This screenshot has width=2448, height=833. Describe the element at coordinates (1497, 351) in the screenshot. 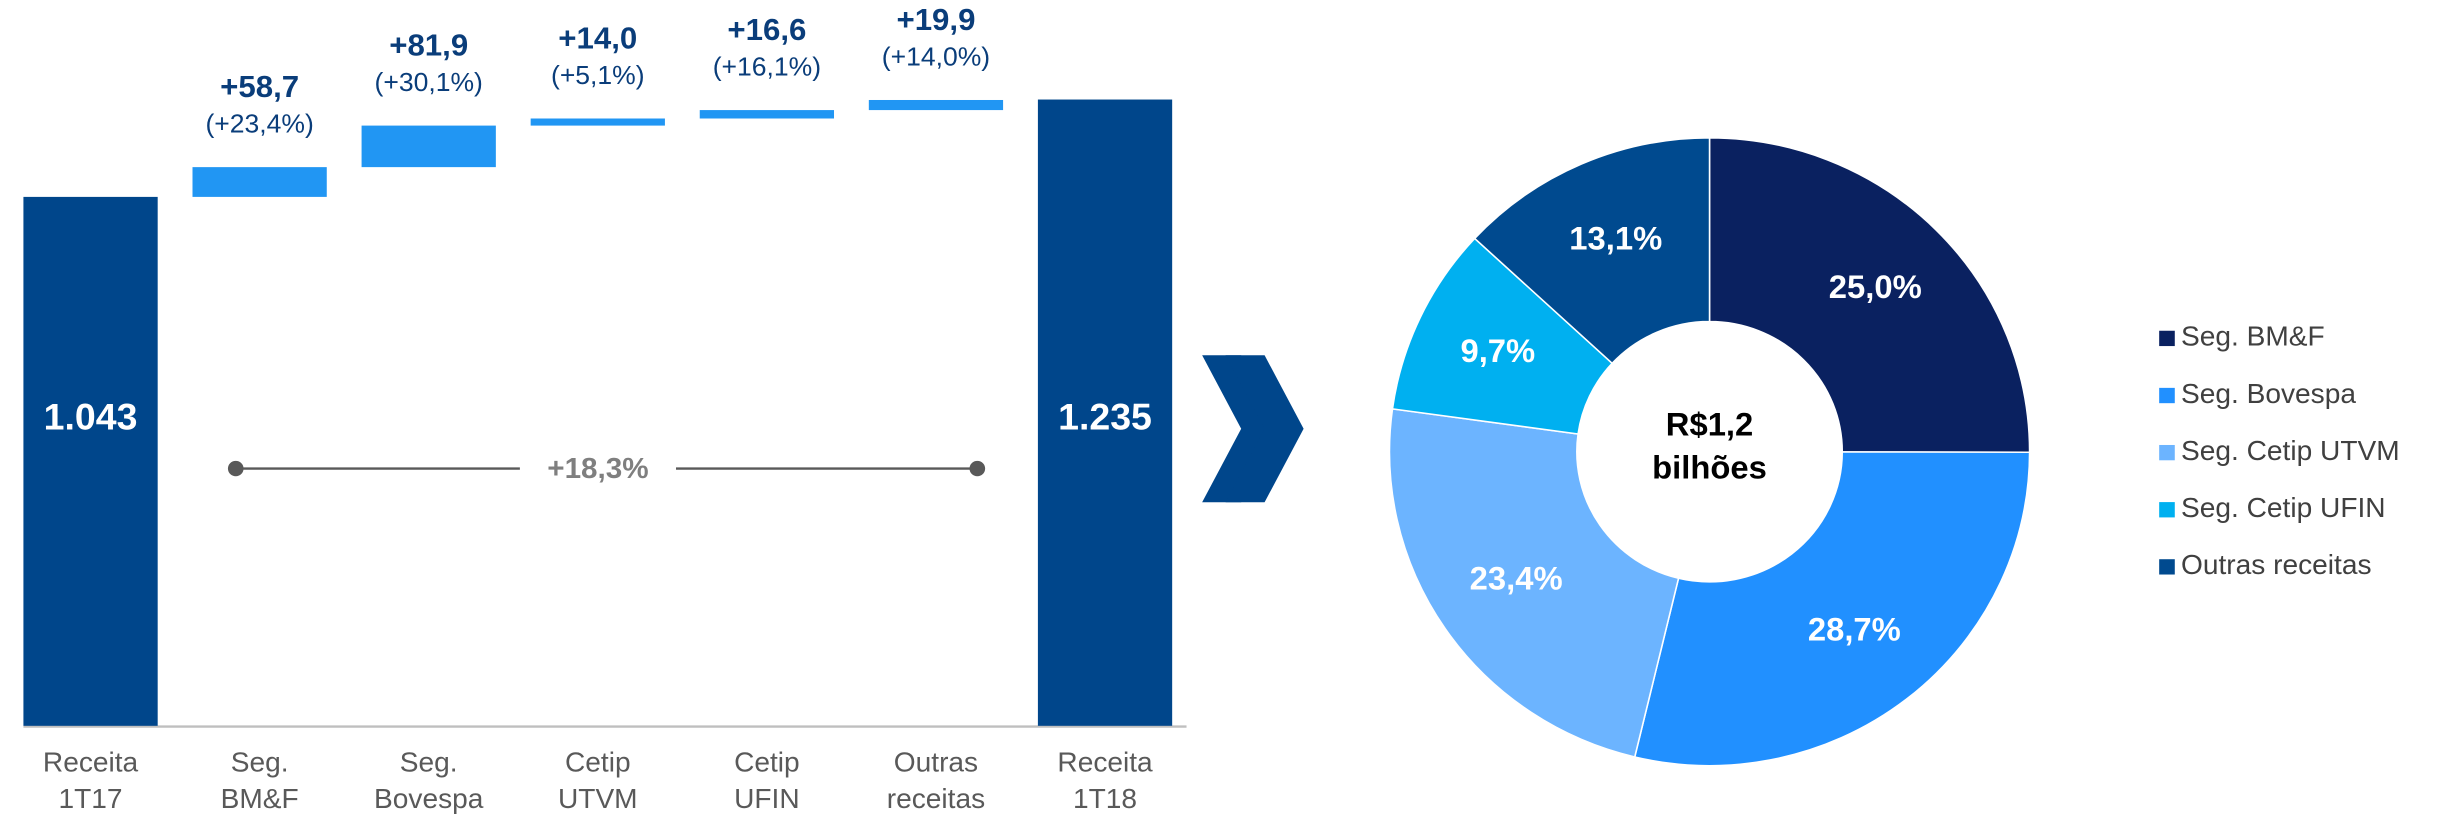

I see `slice-label: 9,7%` at that location.